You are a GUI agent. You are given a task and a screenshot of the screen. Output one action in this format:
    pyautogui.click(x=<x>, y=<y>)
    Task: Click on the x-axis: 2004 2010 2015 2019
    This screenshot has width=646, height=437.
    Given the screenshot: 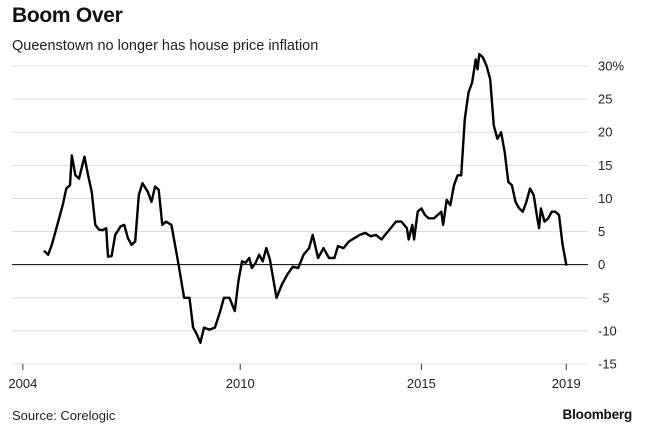 What is the action you would take?
    pyautogui.click(x=294, y=377)
    